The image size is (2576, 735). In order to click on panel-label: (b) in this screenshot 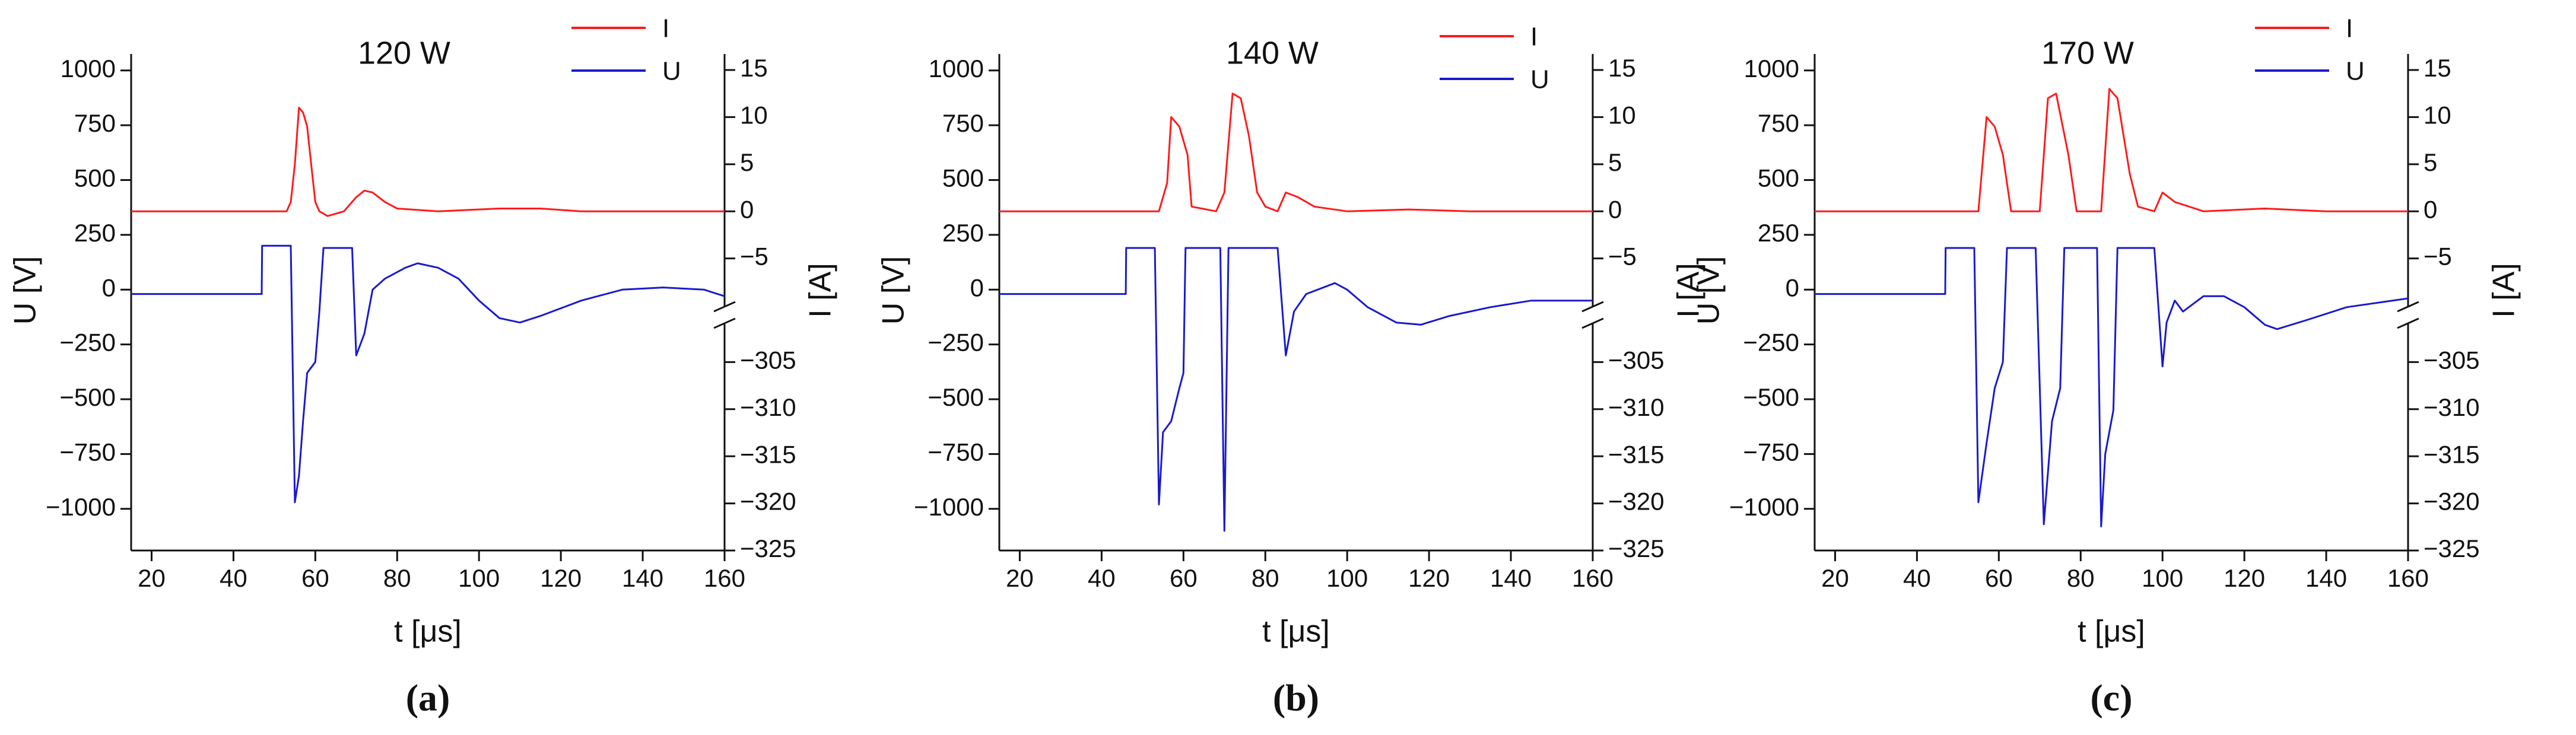, I will do `click(1296, 698)`.